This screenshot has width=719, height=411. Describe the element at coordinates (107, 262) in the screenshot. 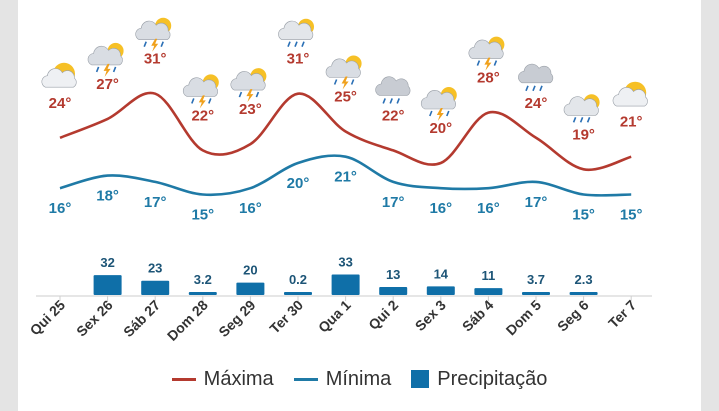

I see `precip-label: 32` at that location.